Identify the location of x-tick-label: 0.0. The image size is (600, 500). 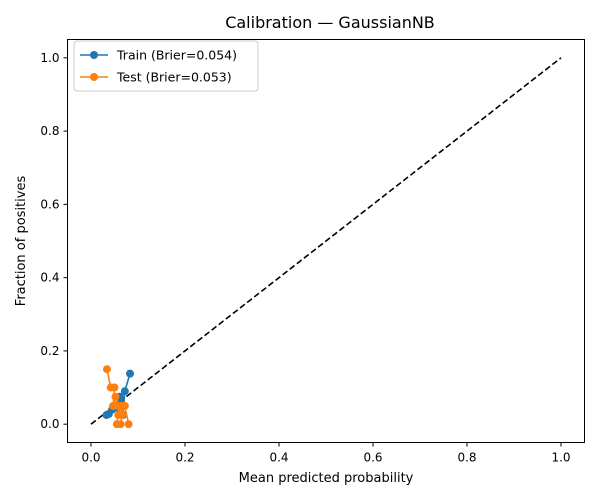
(90, 458).